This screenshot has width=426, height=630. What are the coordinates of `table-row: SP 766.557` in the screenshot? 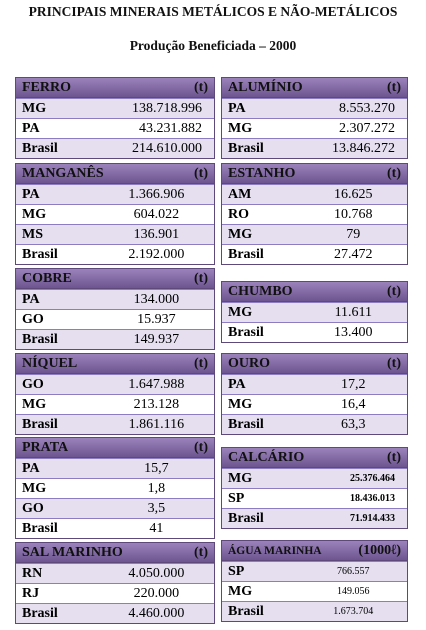 It's located at (314, 571).